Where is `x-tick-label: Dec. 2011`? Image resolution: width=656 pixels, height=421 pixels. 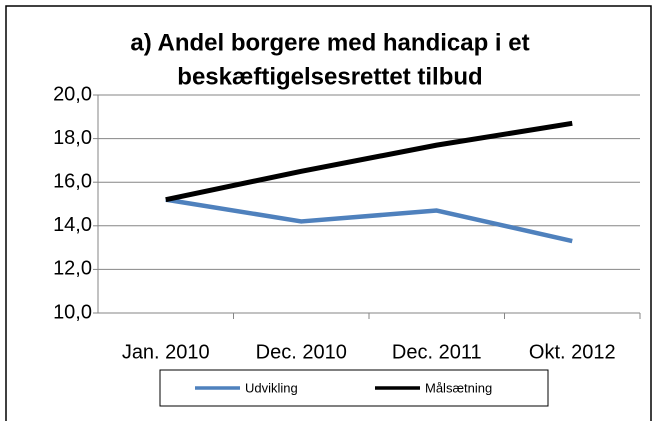 x-tick-label: Dec. 2011 is located at coordinates (437, 352).